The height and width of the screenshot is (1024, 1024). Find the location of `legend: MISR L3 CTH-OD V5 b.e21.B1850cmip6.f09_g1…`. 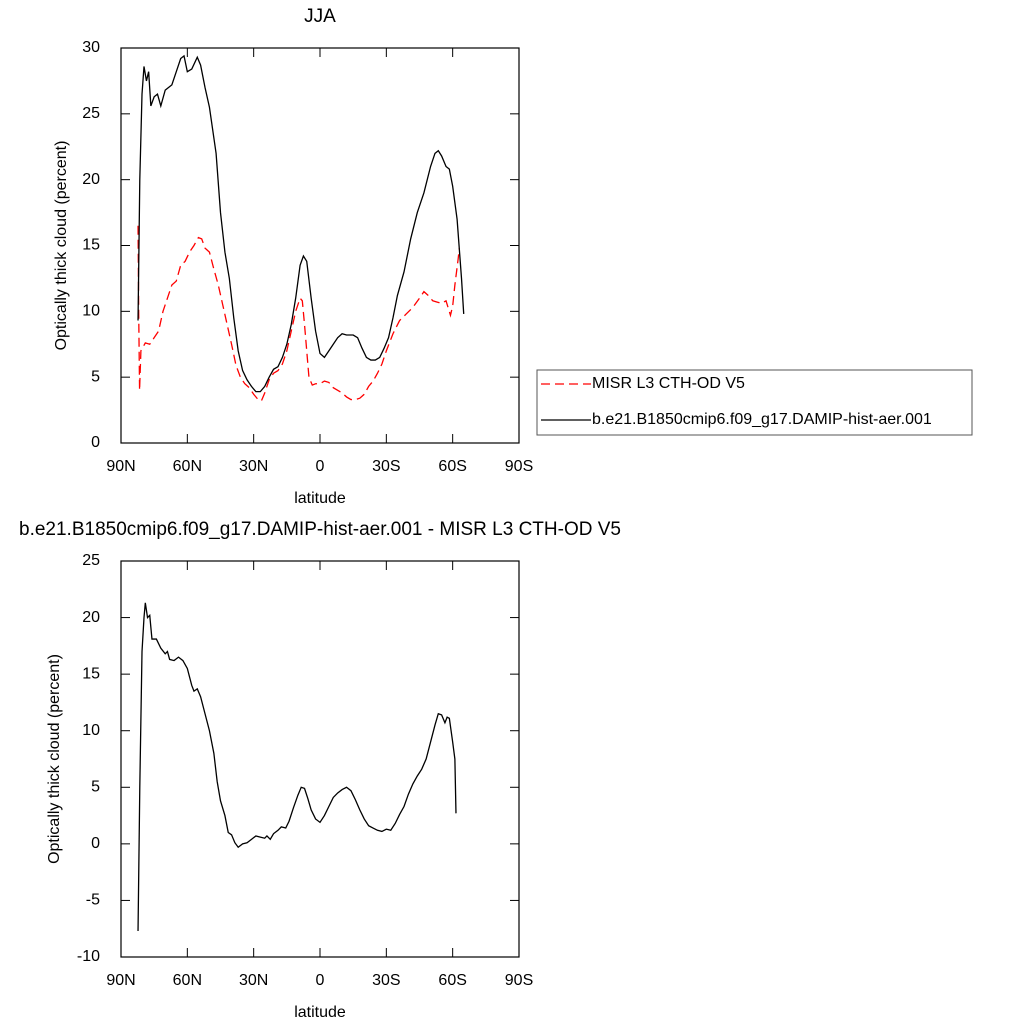

legend: MISR L3 CTH-OD V5 b.e21.B1850cmip6.f09_g1… is located at coordinates (754, 402).